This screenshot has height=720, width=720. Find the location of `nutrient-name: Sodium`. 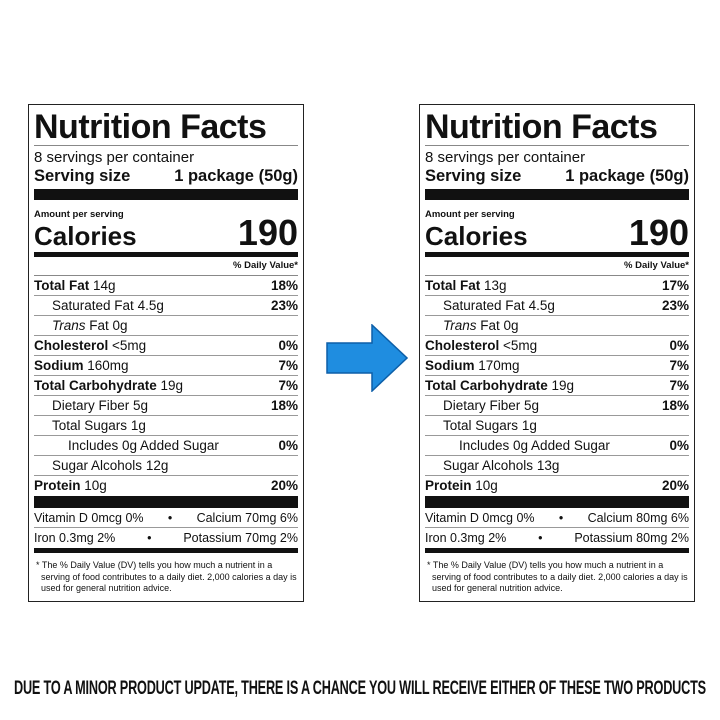

nutrient-name: Sodium is located at coordinates (59, 365).